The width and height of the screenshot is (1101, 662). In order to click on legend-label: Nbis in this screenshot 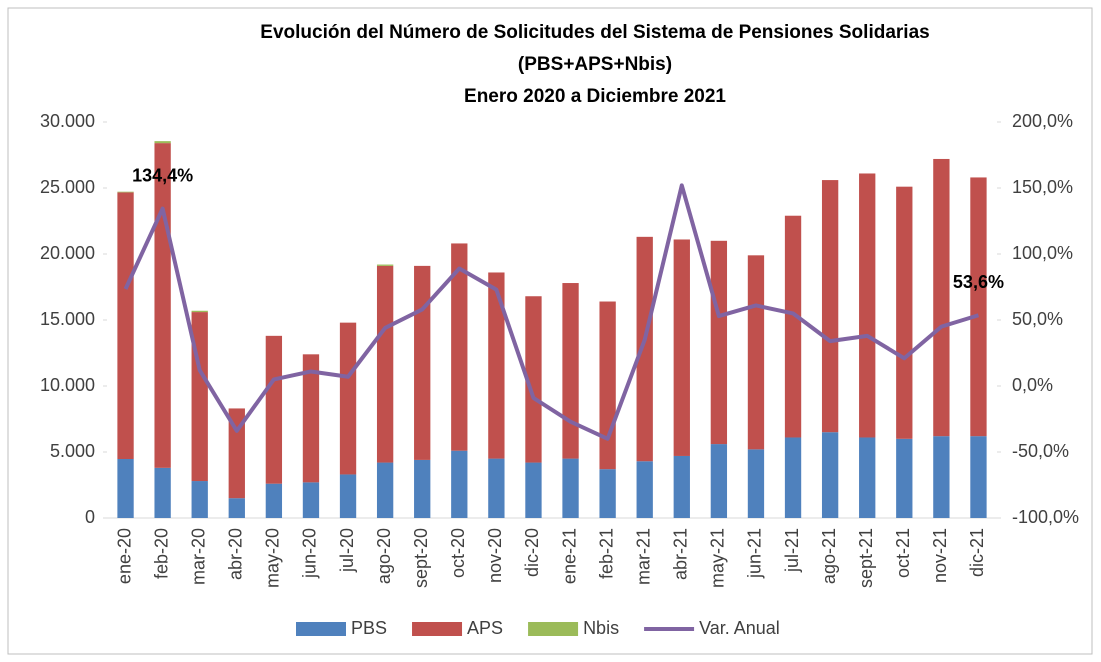, I will do `click(601, 628)`.